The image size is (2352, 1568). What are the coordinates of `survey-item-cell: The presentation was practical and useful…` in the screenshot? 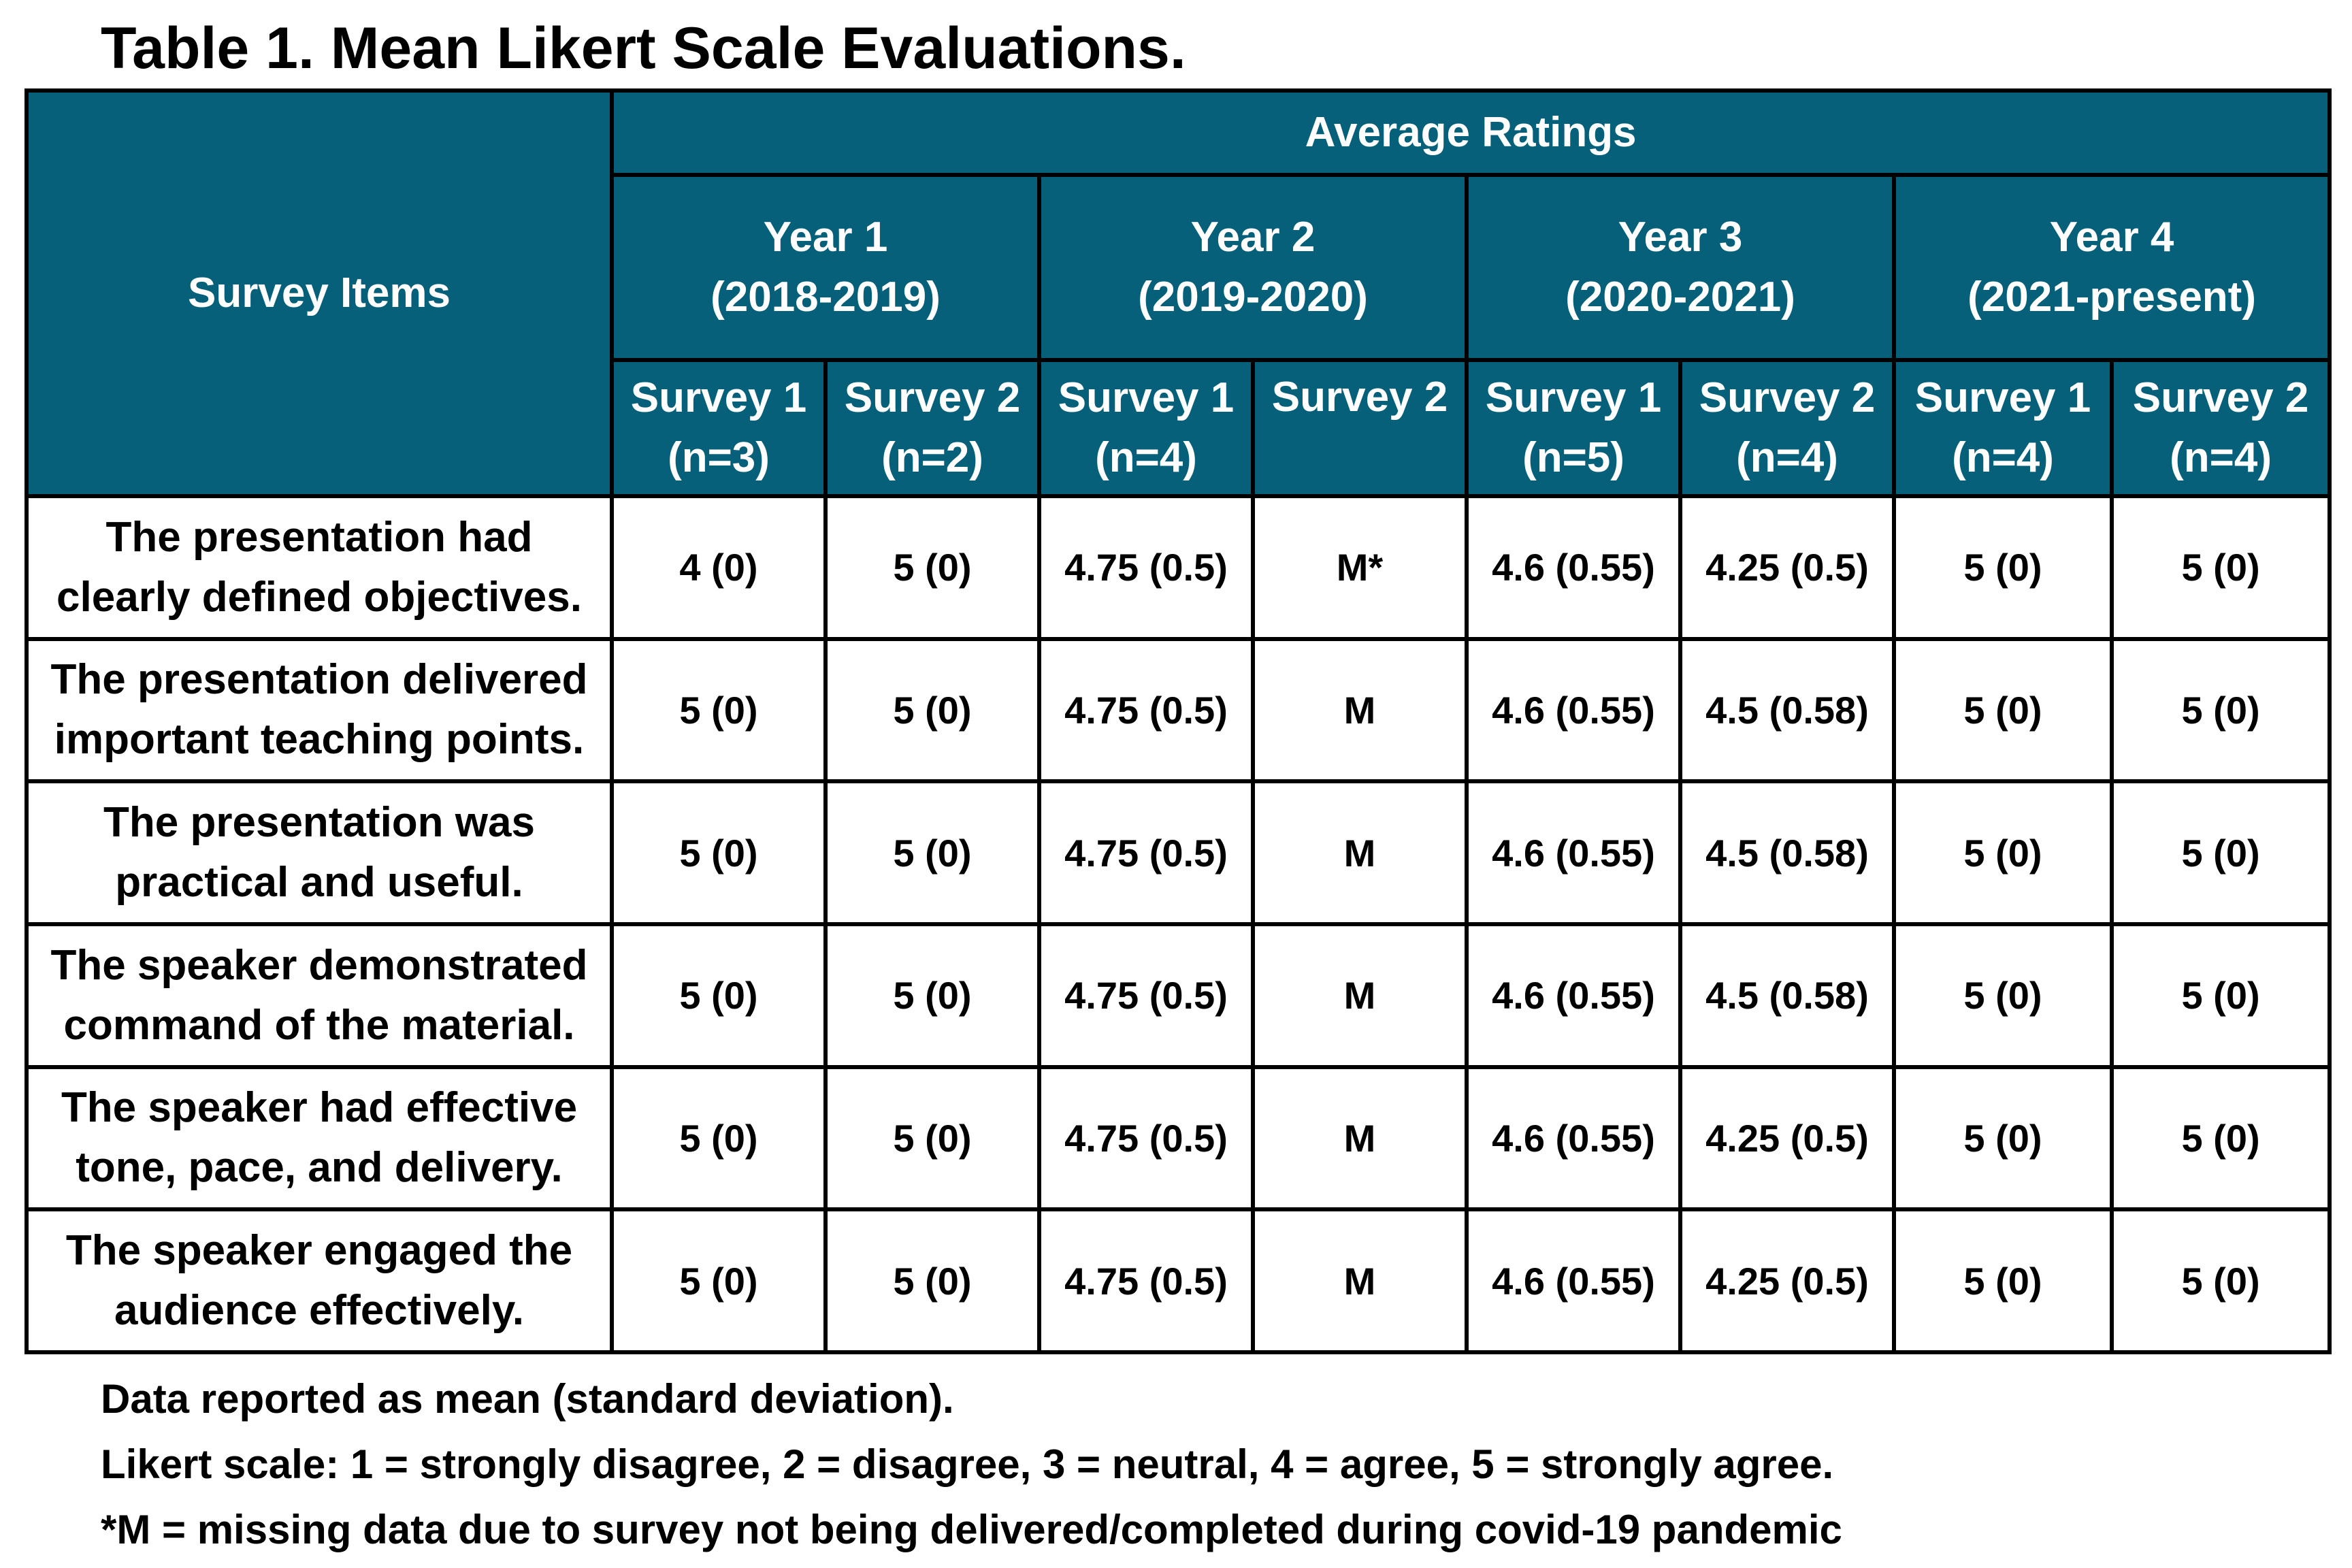 It's located at (319, 853).